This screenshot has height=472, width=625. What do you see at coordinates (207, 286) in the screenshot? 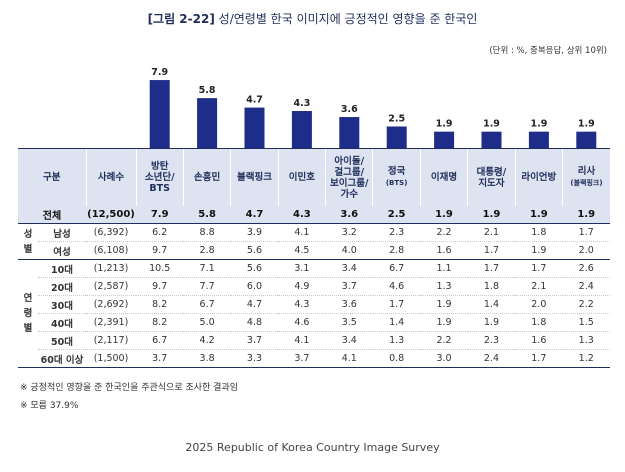
I see `cell-value: 7.7` at bounding box center [207, 286].